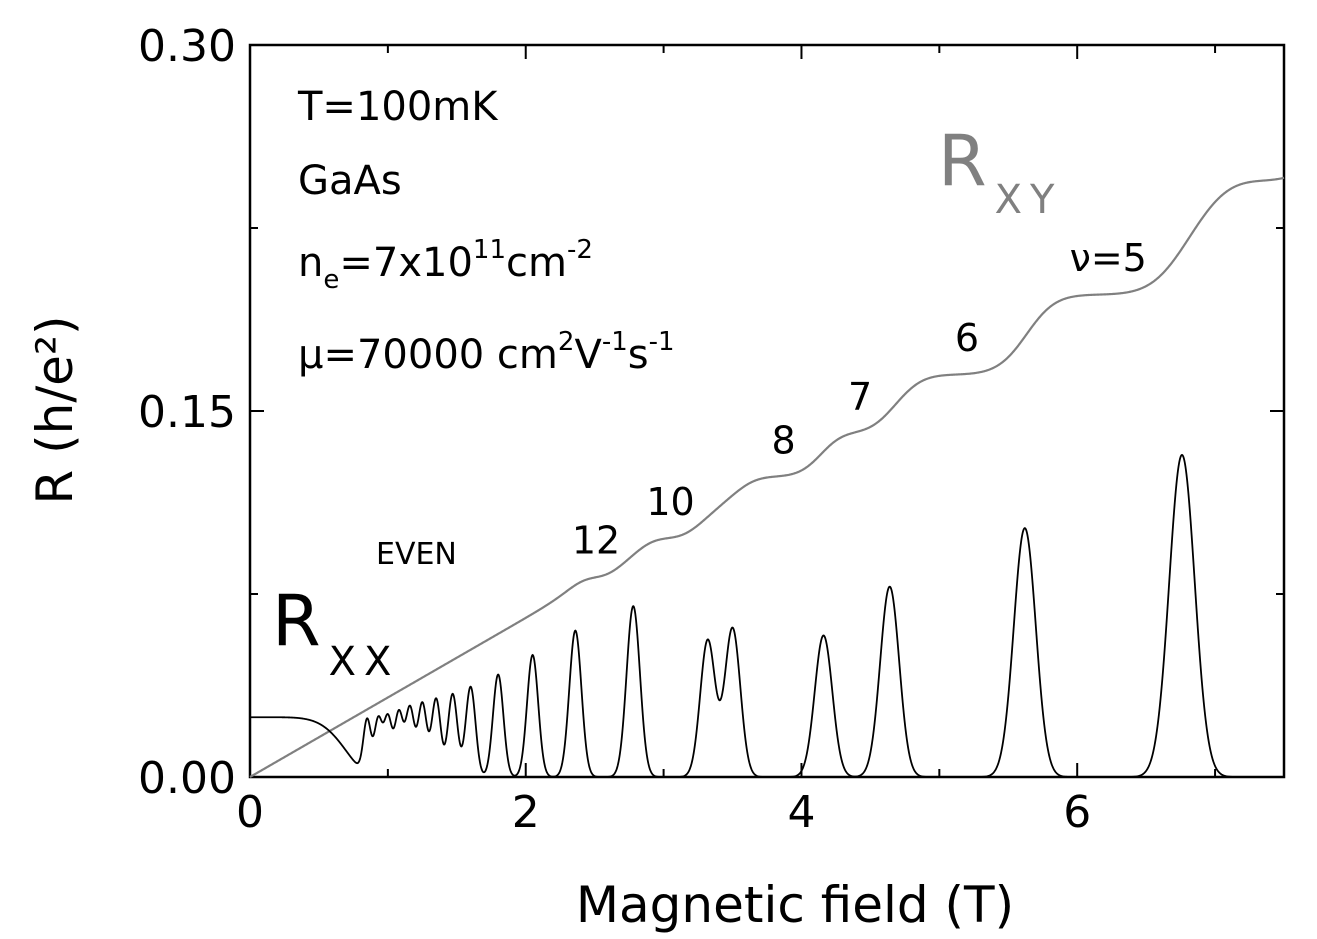 This screenshot has width=1317, height=939. What do you see at coordinates (486, 352) in the screenshot?
I see `annotation-mobility: μ=70000 cm2V-1s-1` at bounding box center [486, 352].